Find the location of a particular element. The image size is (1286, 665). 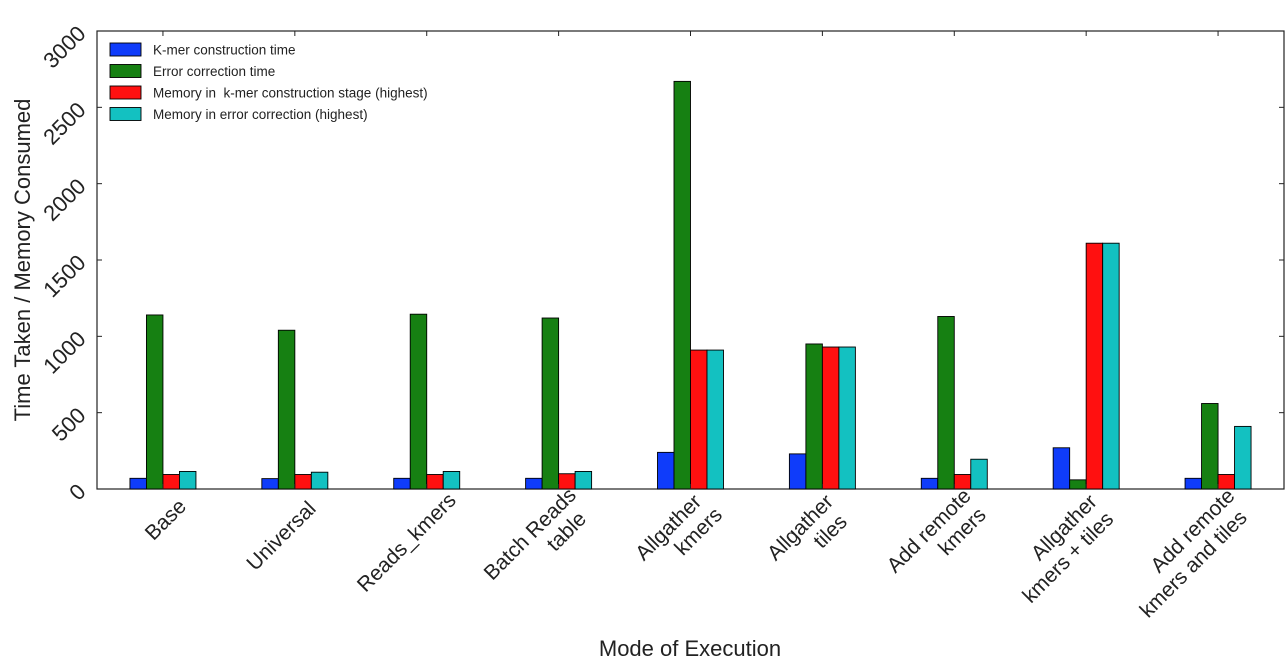

x-tick-label: Base is located at coordinates (166, 520).